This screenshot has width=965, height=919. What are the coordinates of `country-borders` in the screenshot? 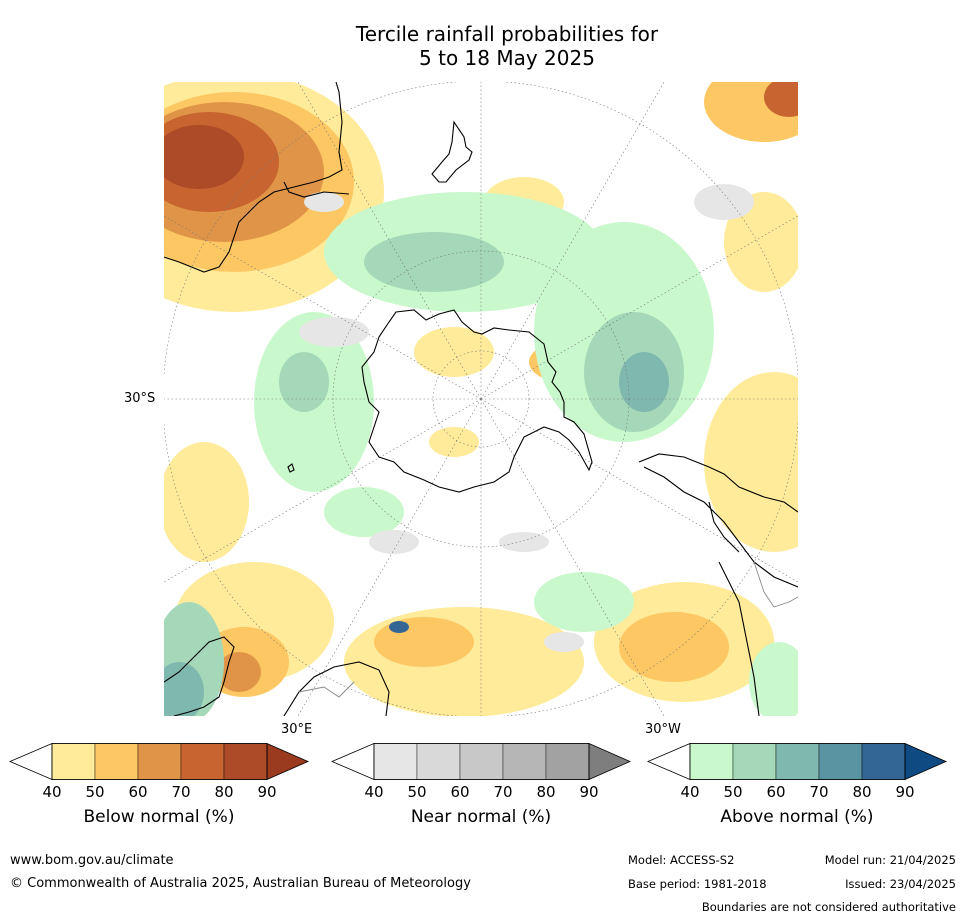 It's located at (548, 629).